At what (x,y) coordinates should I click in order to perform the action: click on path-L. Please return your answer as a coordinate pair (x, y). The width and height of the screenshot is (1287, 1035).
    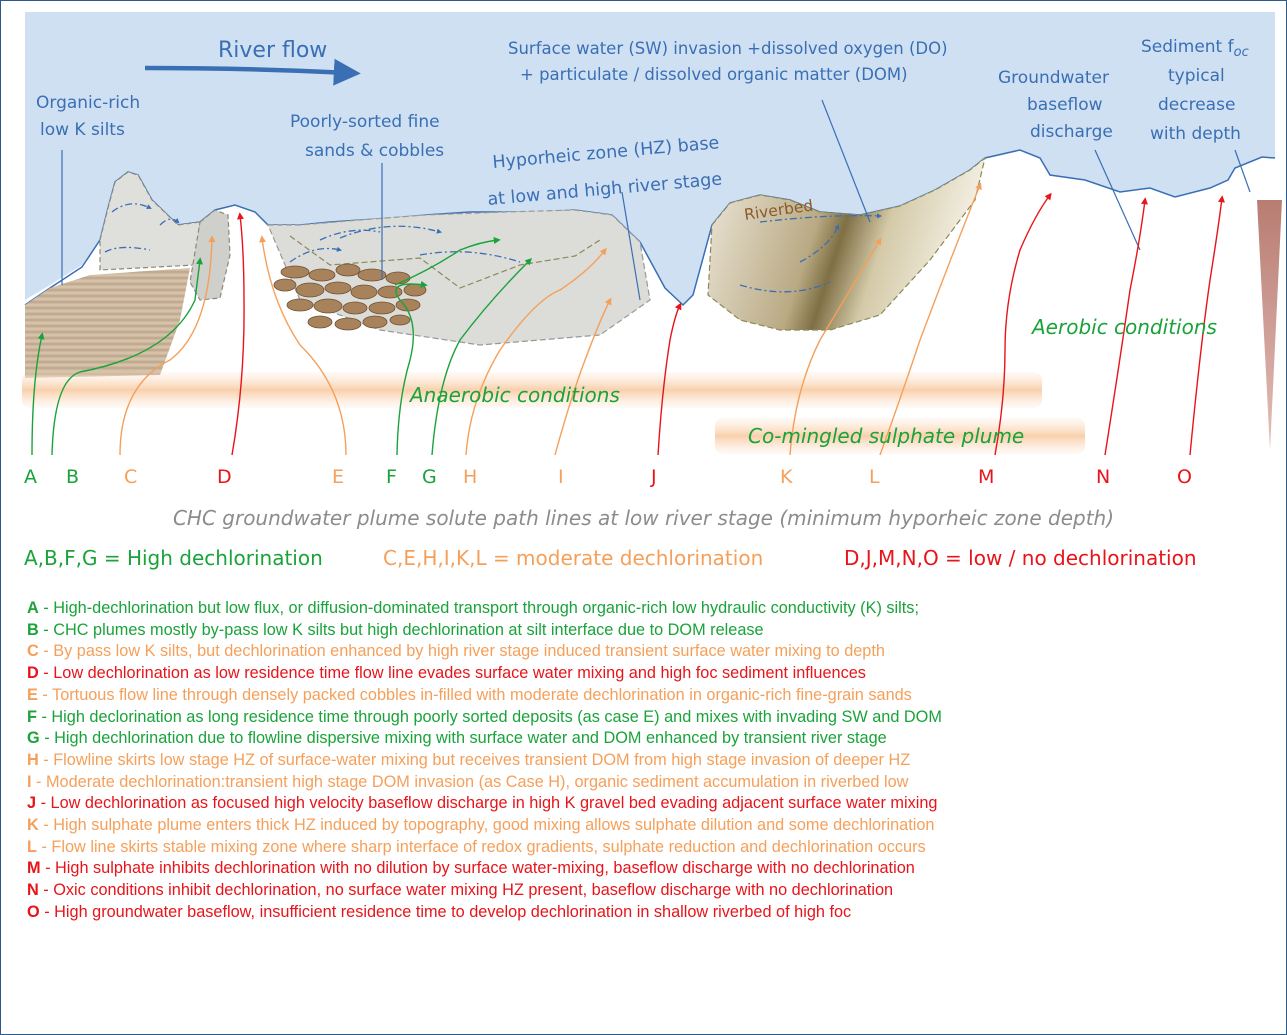
    Looking at the image, I should click on (930, 319).